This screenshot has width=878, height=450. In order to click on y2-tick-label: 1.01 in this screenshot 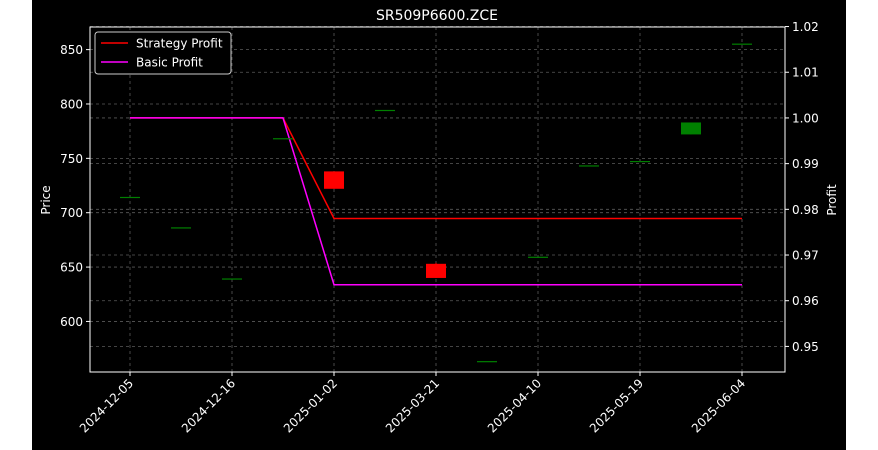, I will do `click(805, 73)`.